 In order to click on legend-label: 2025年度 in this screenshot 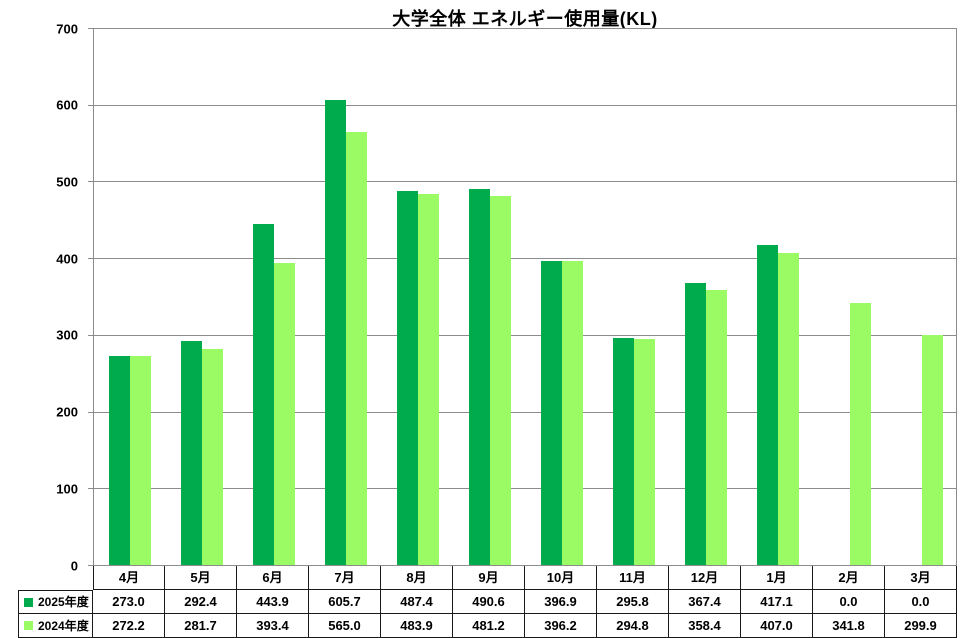, I will do `click(63, 602)`.